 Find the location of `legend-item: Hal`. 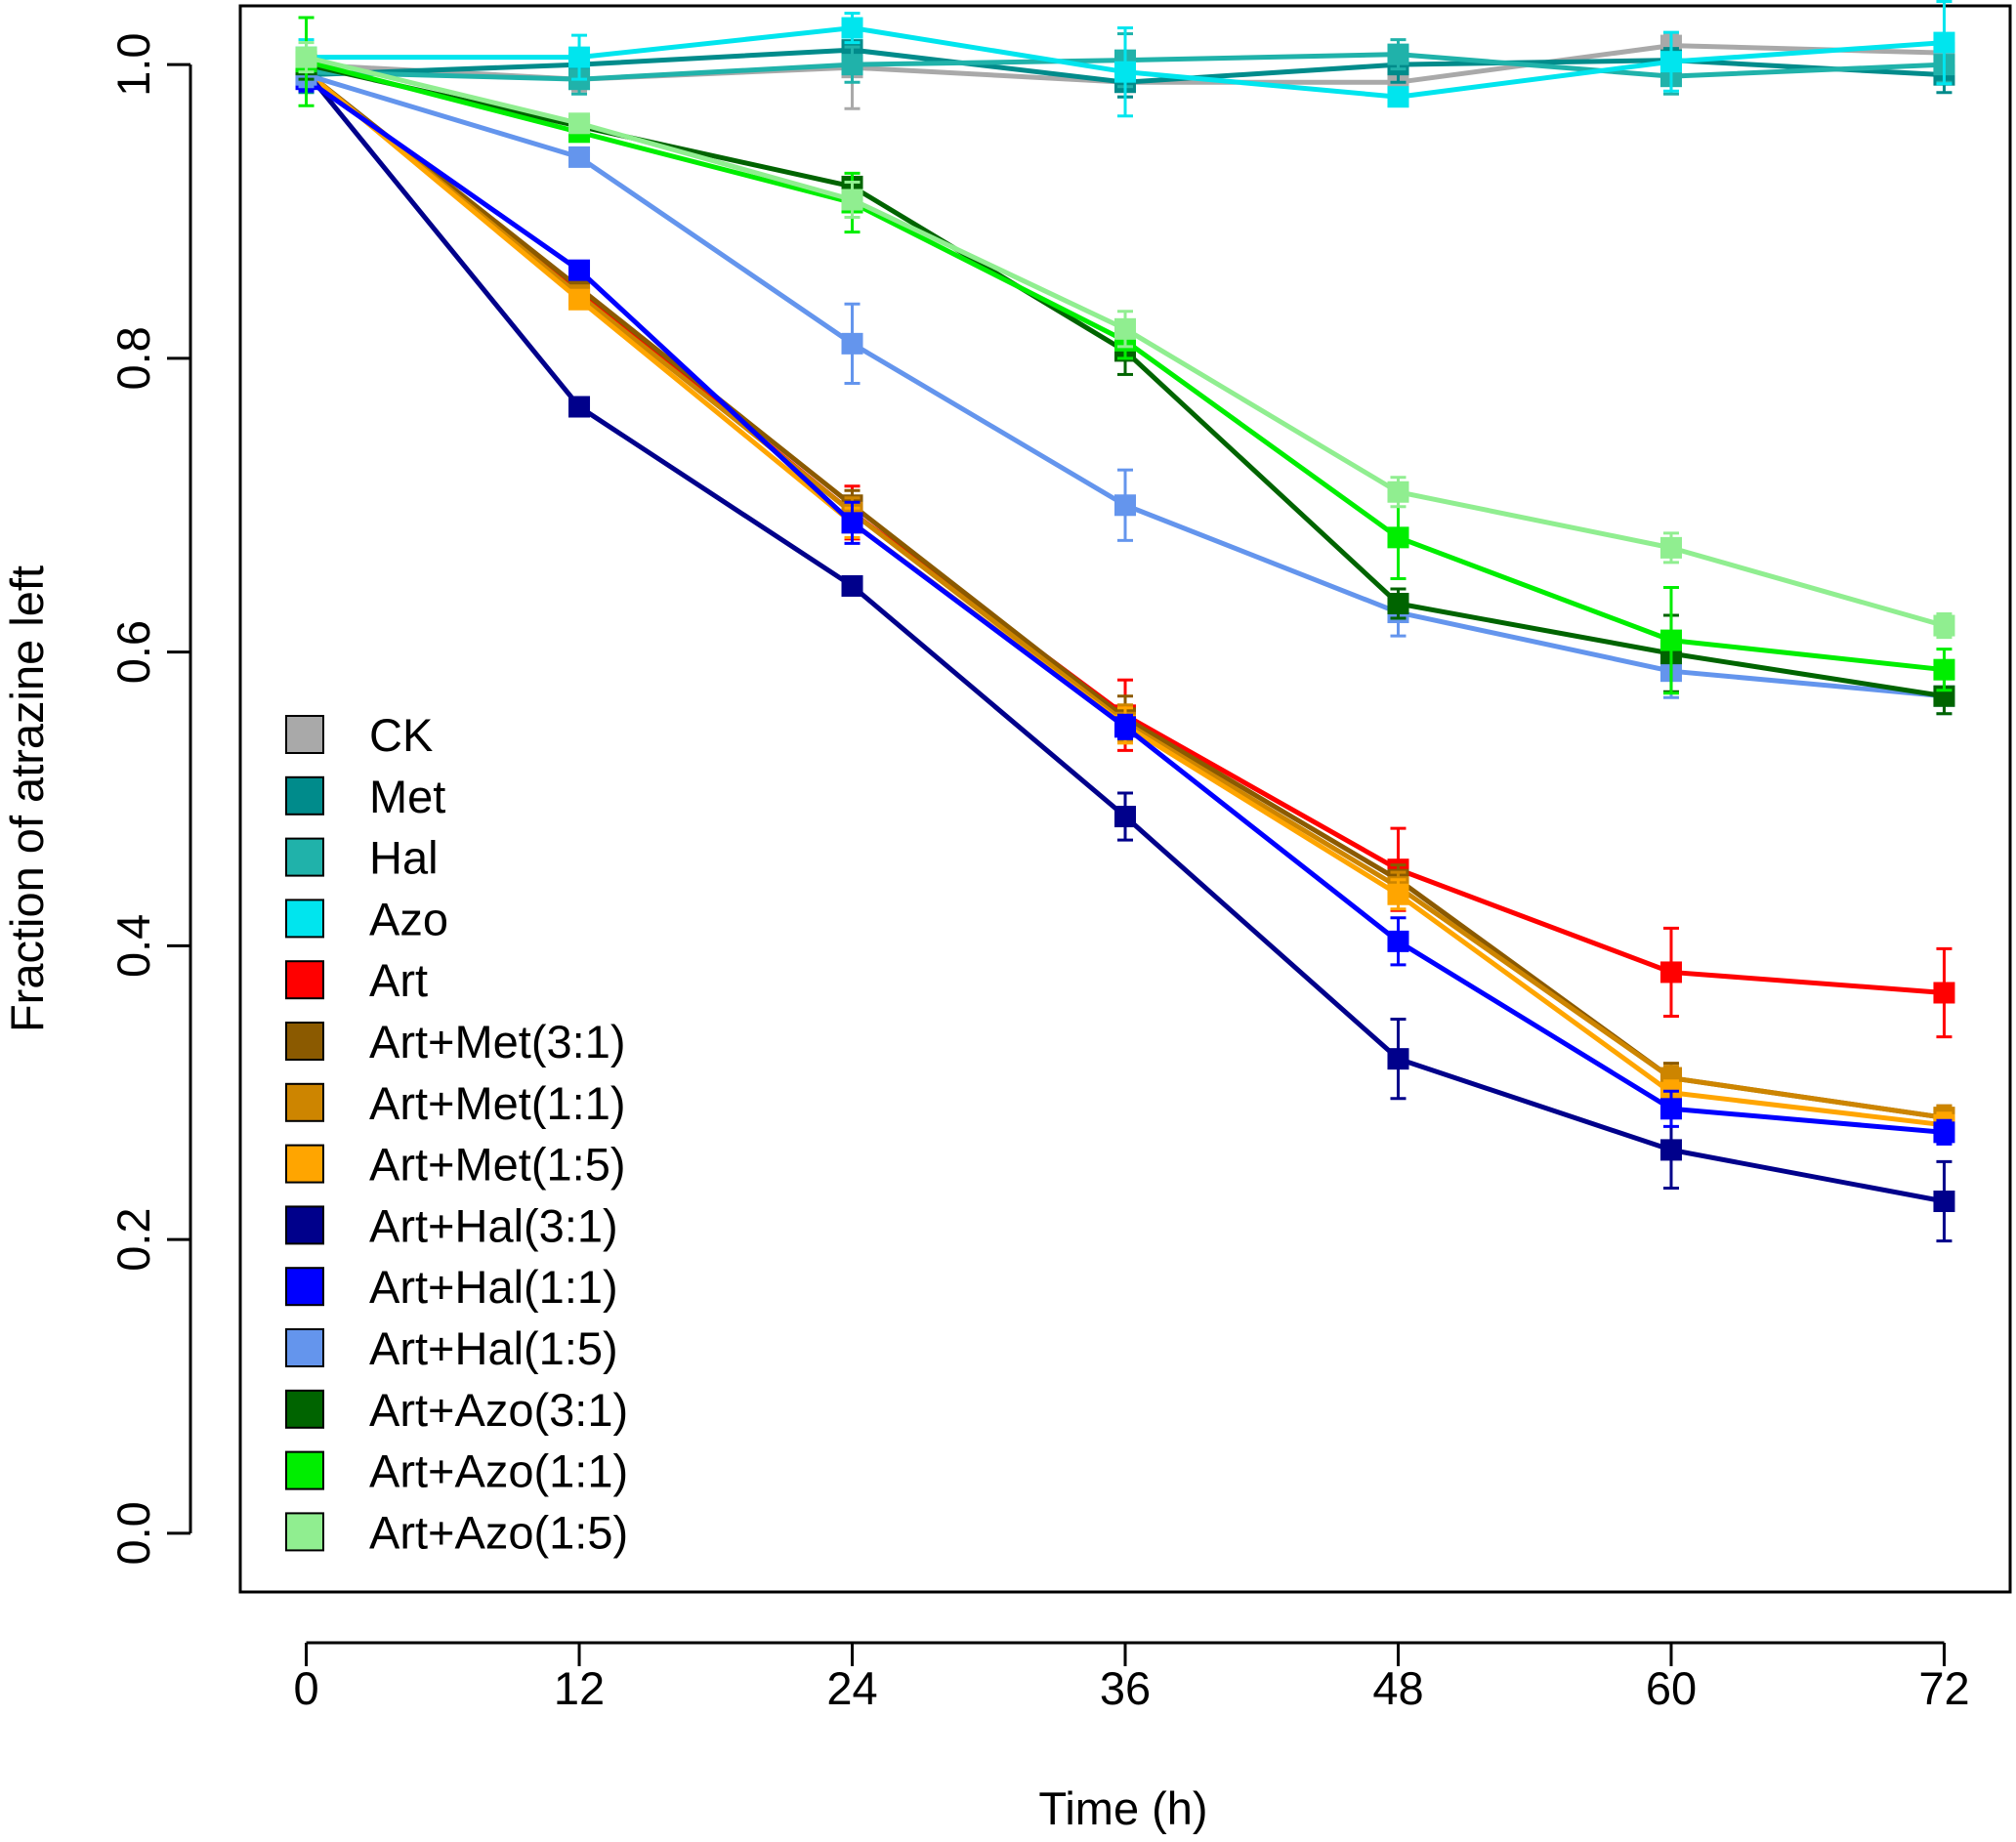

legend-item: Hal is located at coordinates (362, 858).